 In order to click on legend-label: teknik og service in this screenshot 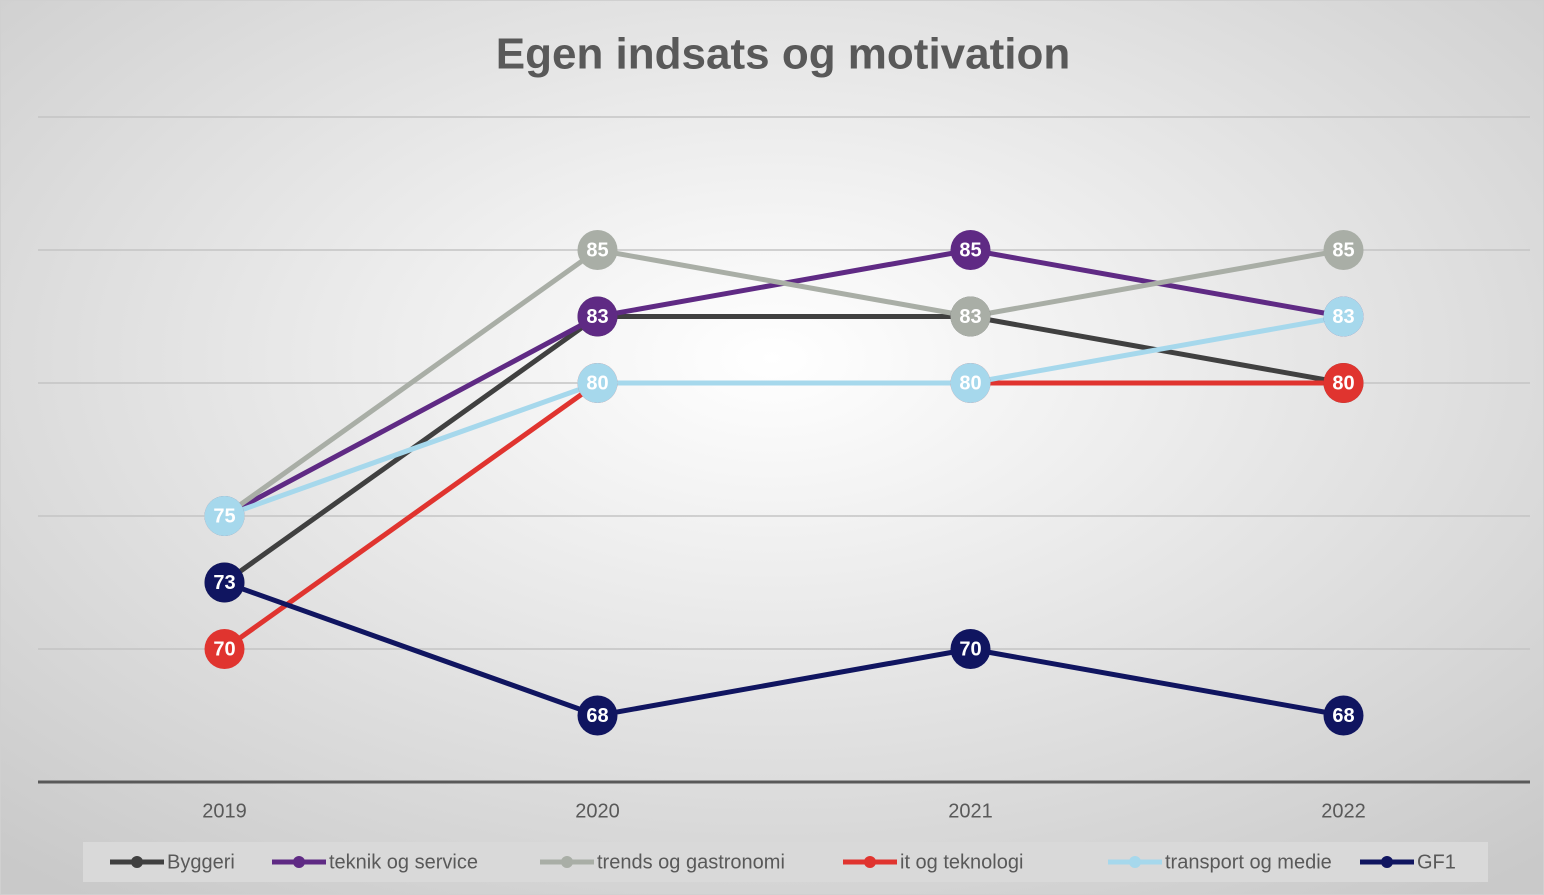, I will do `click(403, 862)`.